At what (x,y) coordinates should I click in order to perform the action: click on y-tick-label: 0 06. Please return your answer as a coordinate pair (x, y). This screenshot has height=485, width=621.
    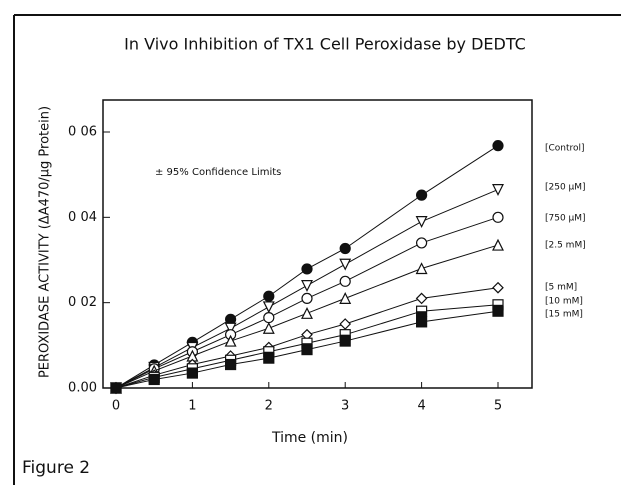
    Looking at the image, I should click on (82, 132).